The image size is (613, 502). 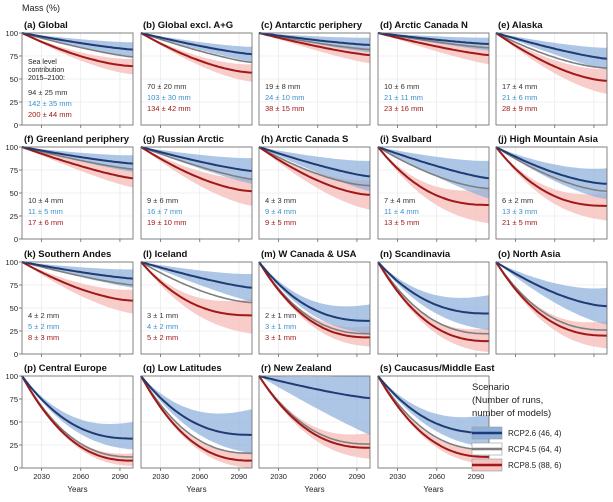 I want to click on y-tick-label: 0, so click(x=16, y=125).